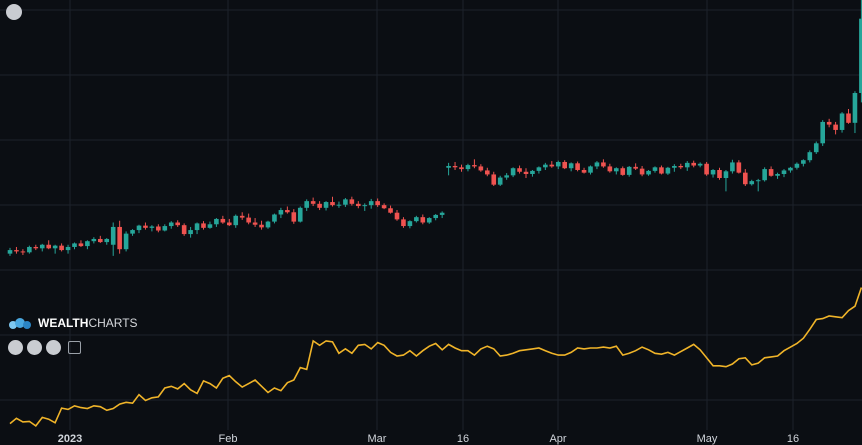 The width and height of the screenshot is (862, 445). I want to click on x-tick-label: Feb, so click(228, 439).